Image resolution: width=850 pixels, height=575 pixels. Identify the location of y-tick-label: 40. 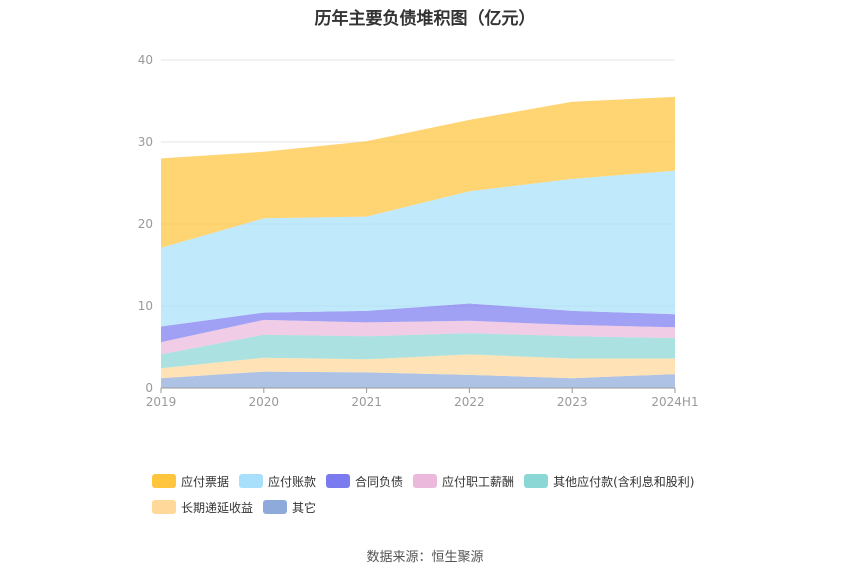
(145, 60).